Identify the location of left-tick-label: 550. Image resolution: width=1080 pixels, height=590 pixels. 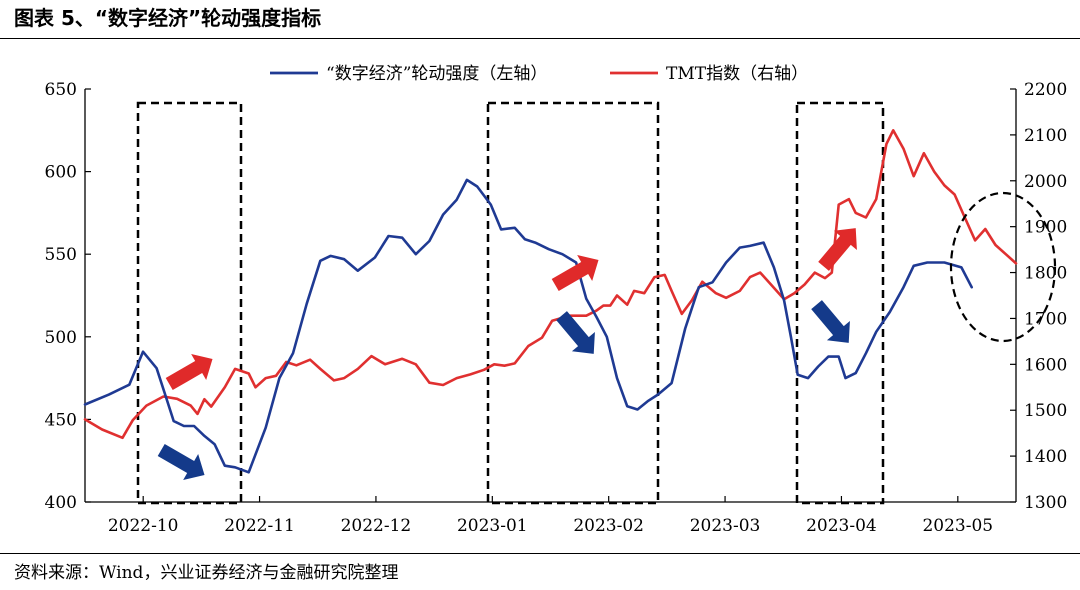
(61, 255).